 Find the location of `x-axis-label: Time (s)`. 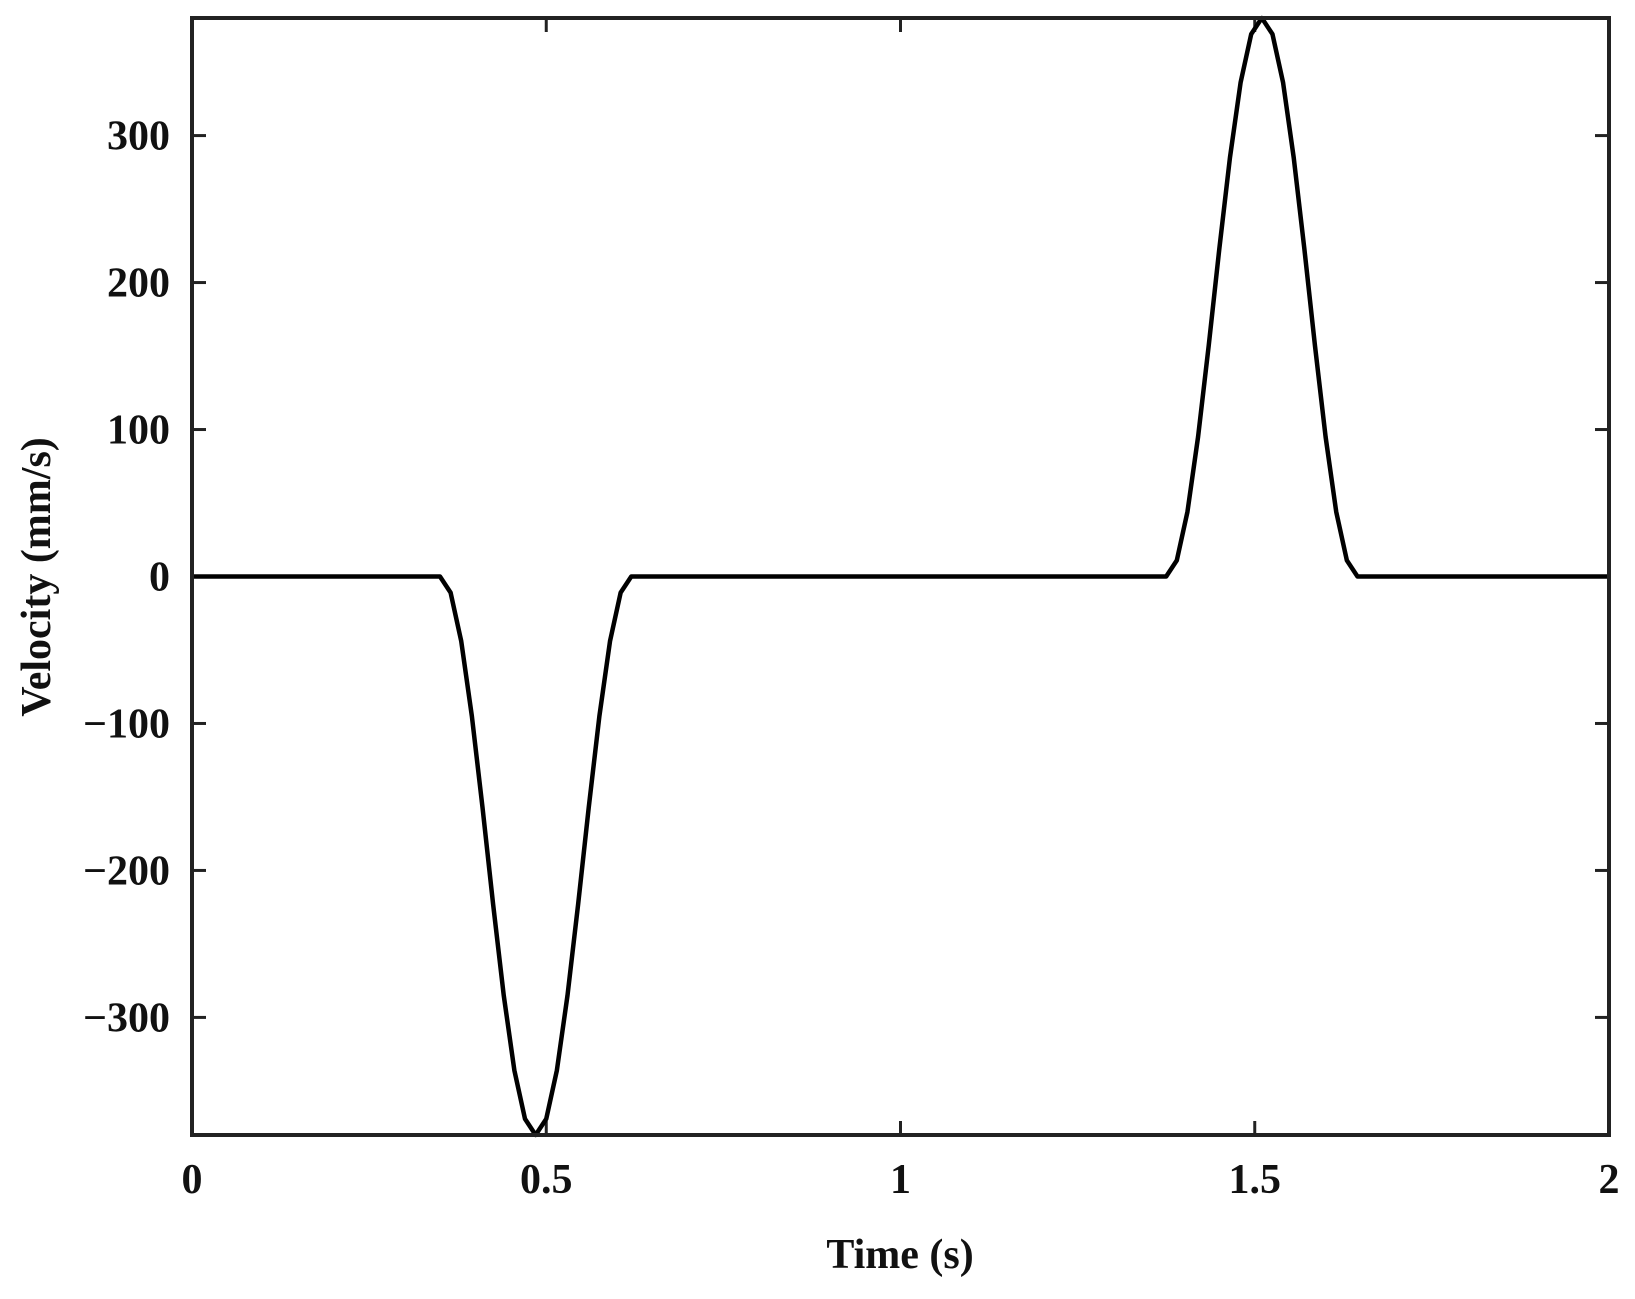

x-axis-label: Time (s) is located at coordinates (899, 1255).